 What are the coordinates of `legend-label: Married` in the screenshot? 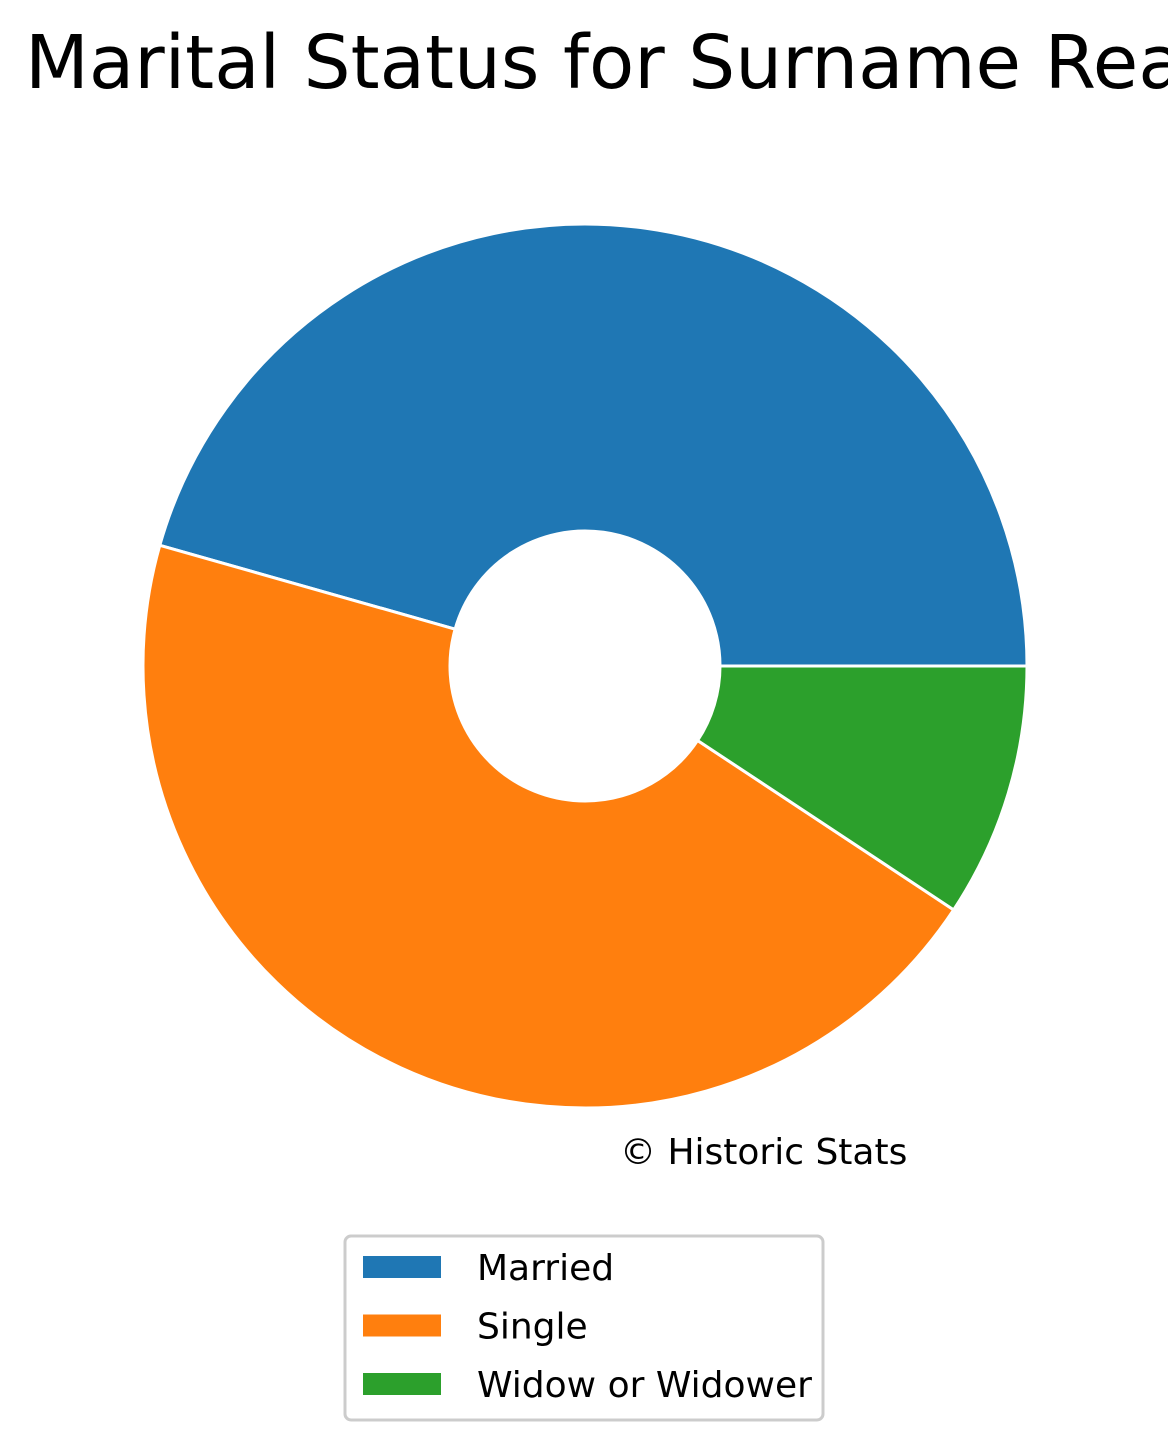 It's located at (545, 1268).